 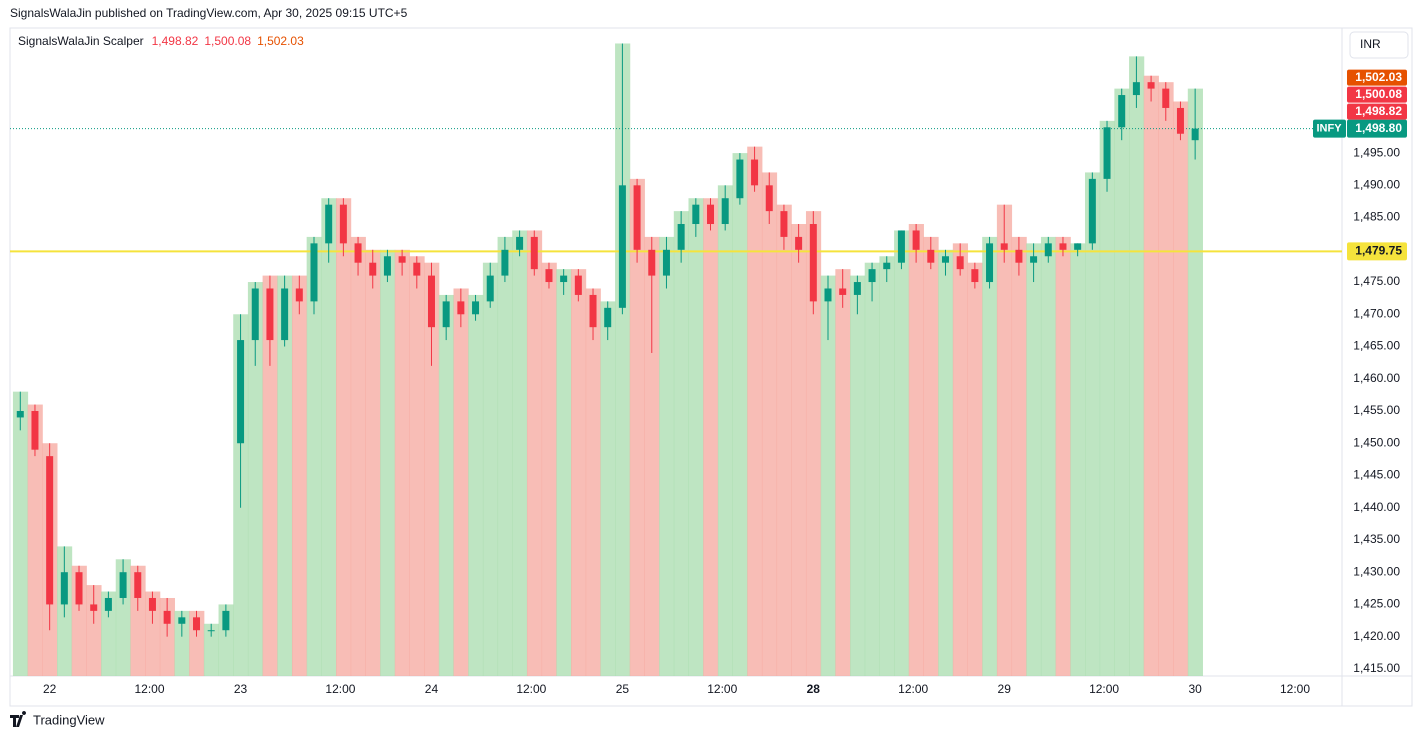 I want to click on y-tick-label: 1,440.00, so click(x=1376, y=507).